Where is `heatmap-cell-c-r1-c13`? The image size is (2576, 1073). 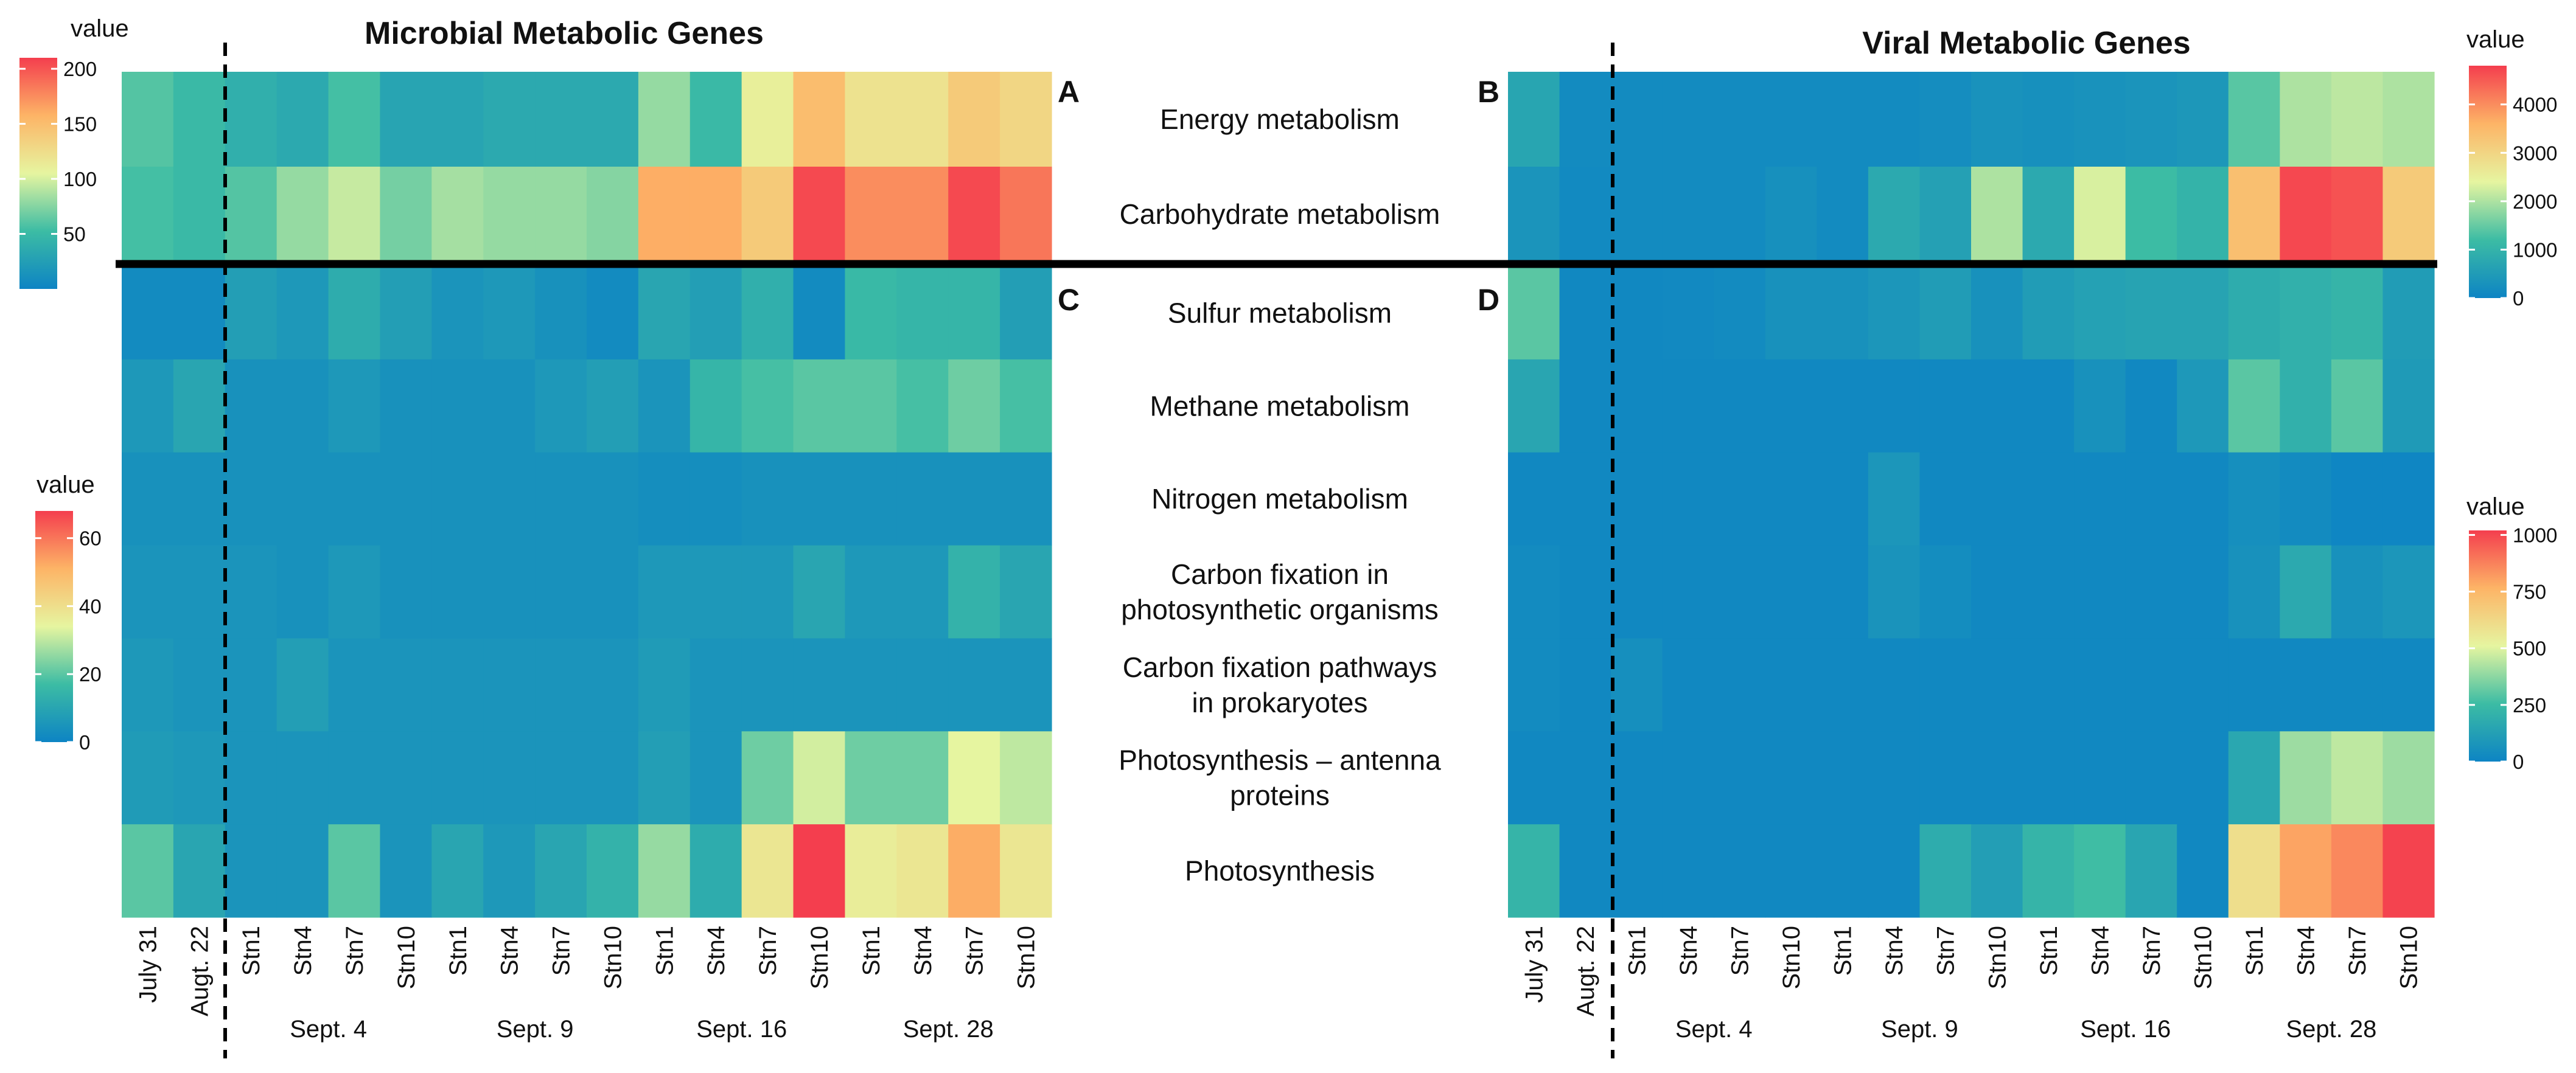 heatmap-cell-c-r1-c13 is located at coordinates (819, 406).